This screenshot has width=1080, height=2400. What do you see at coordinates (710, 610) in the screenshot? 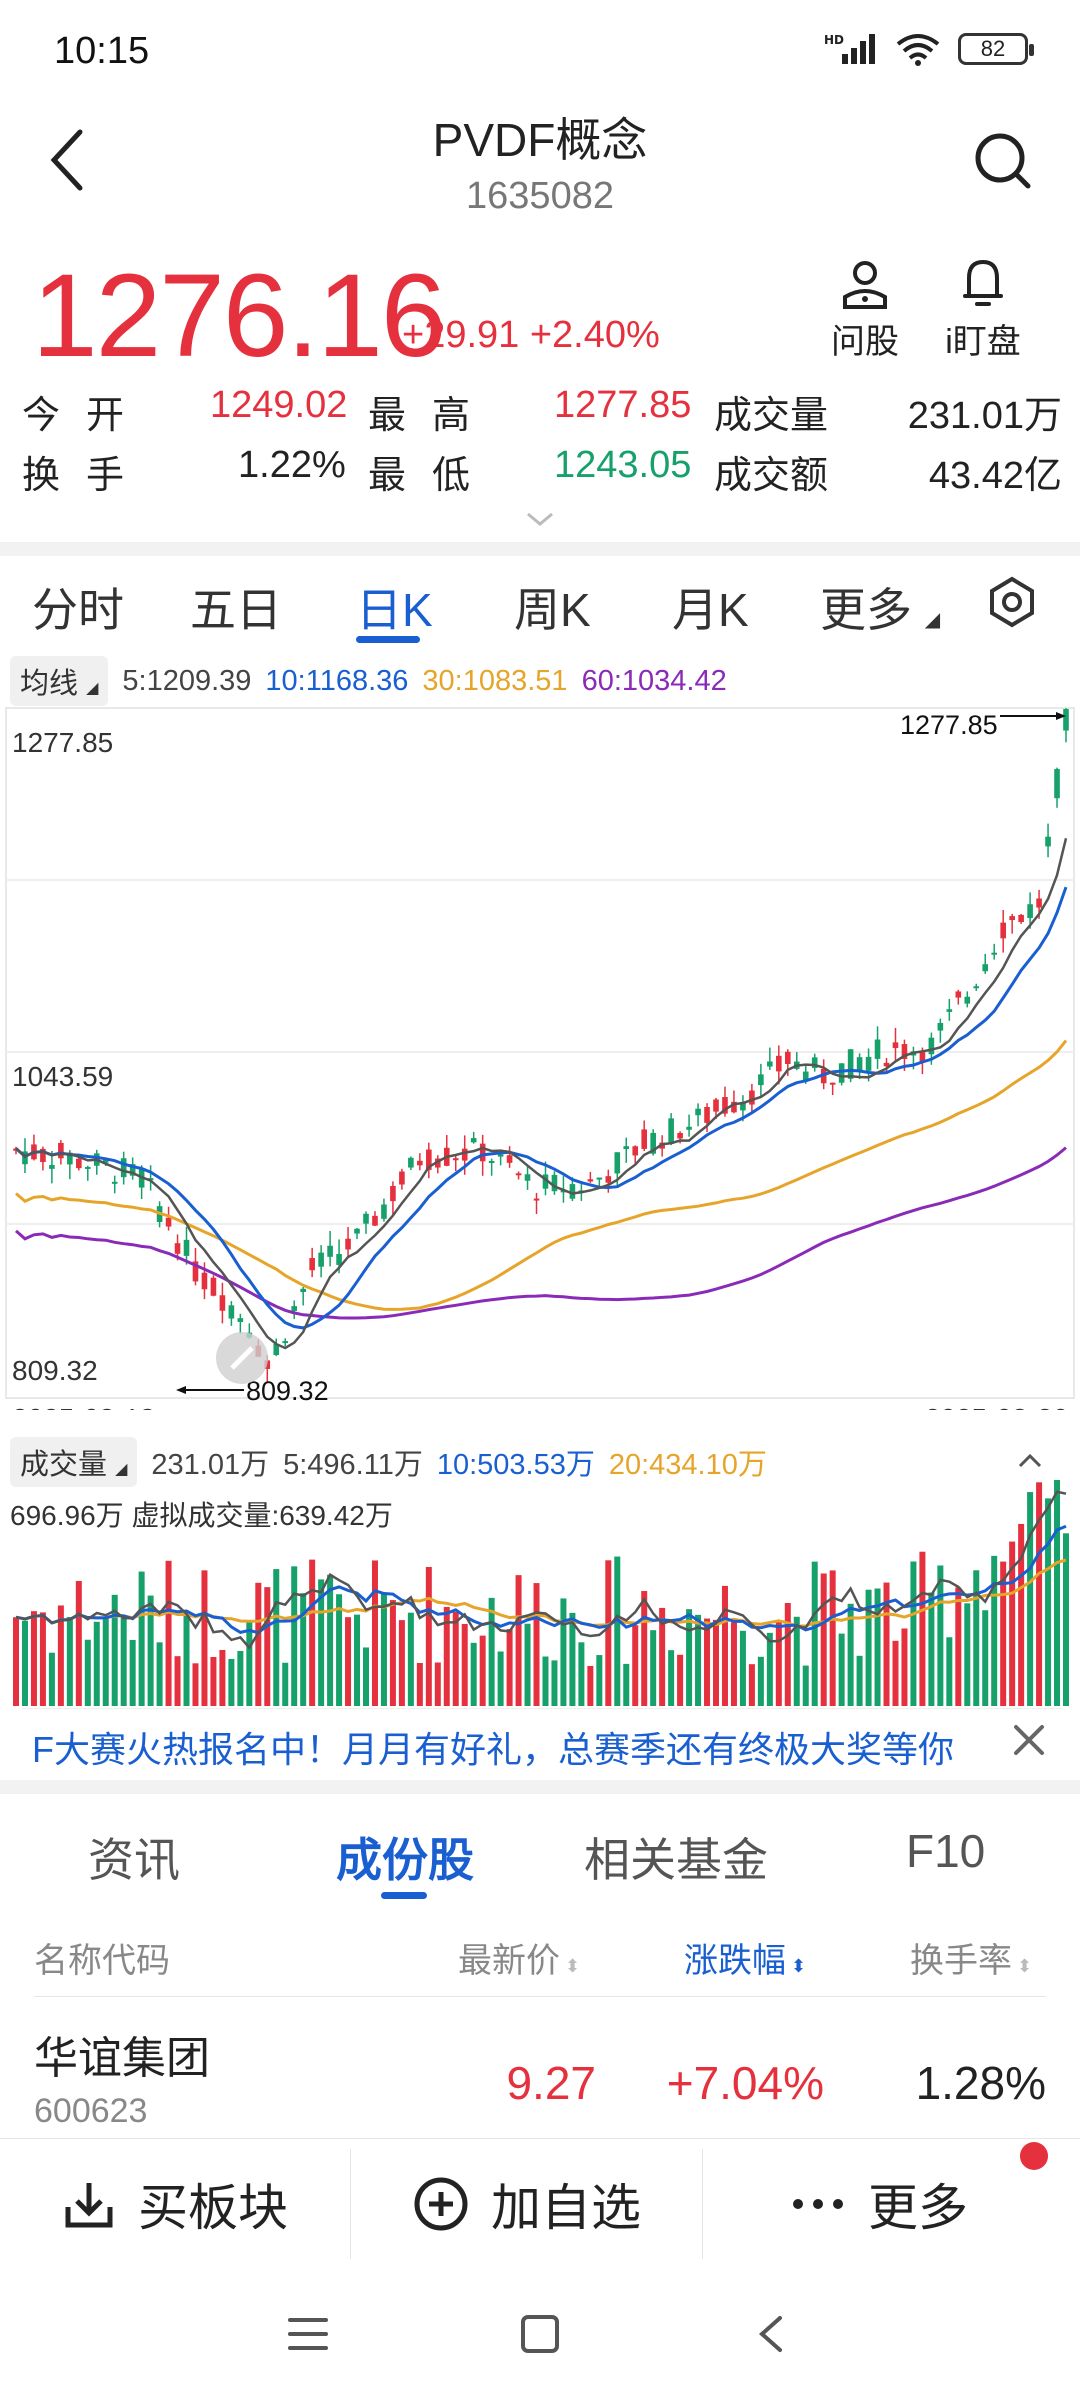
I see `tab-monthly-k: 月K` at bounding box center [710, 610].